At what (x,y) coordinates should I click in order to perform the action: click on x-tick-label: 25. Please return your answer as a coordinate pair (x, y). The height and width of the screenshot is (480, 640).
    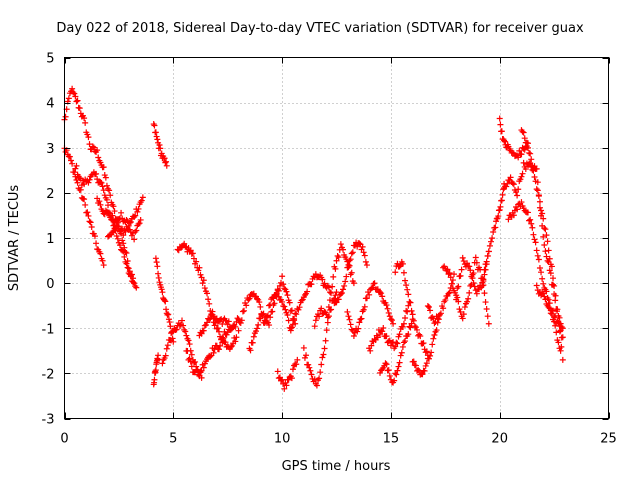
    Looking at the image, I should click on (608, 439).